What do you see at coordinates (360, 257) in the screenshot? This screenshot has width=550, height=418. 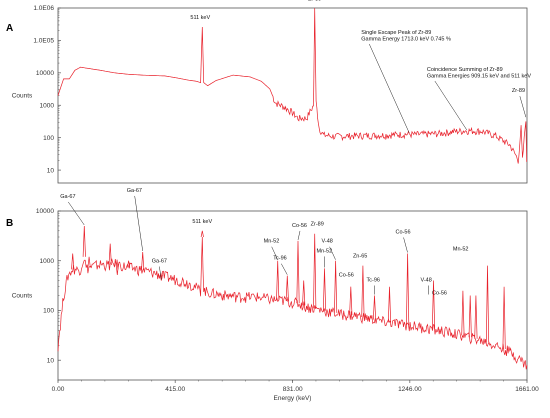 I see `peak-annotation: Zn-65` at bounding box center [360, 257].